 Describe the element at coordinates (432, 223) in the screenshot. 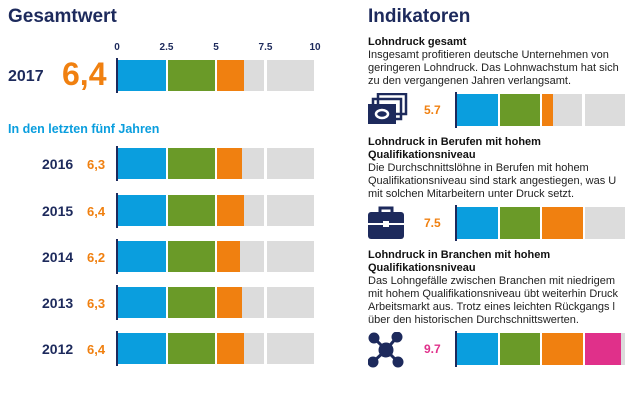

I see `indicator-value: 7.5` at that location.